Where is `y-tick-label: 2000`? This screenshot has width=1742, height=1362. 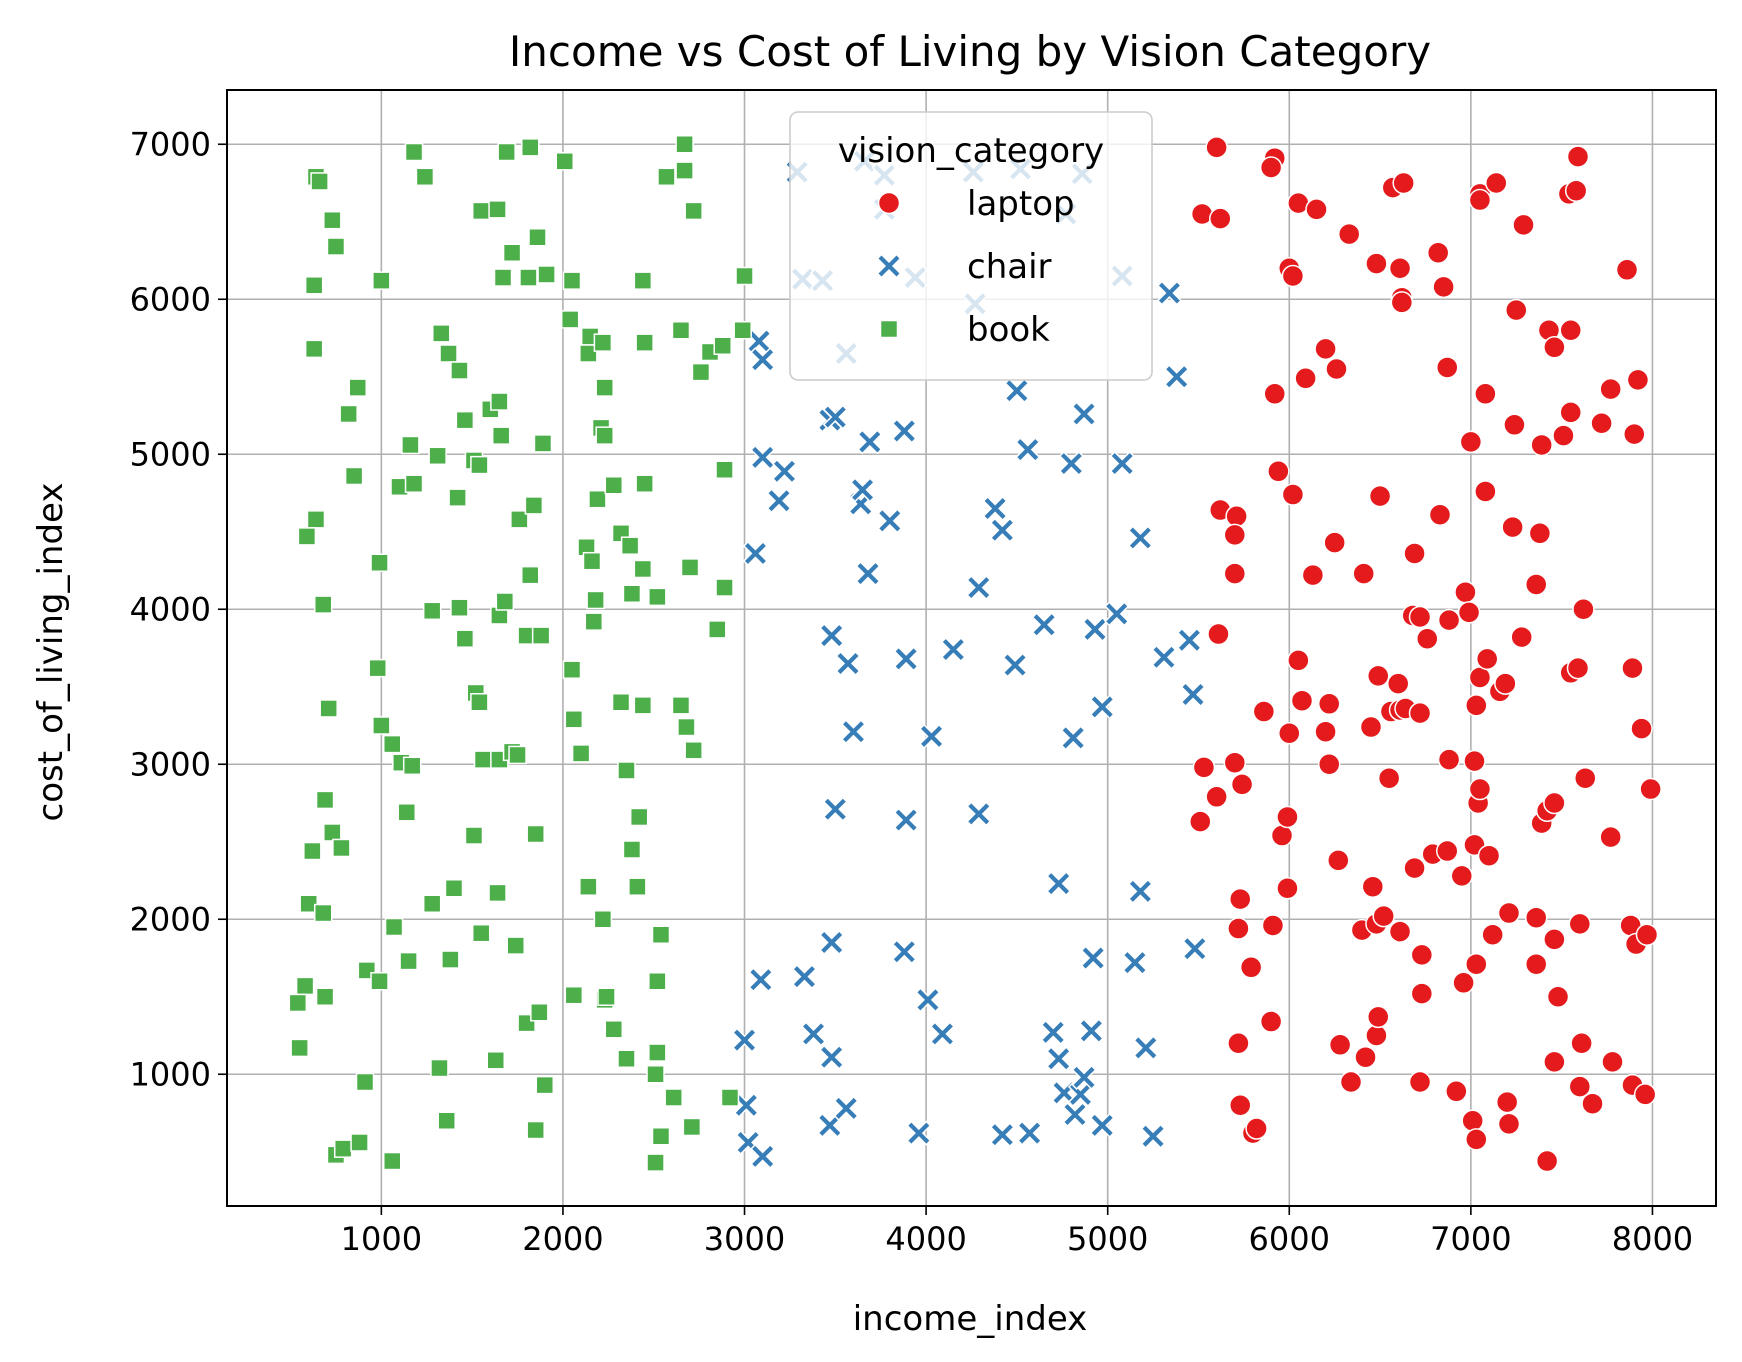 y-tick-label: 2000 is located at coordinates (170, 919).